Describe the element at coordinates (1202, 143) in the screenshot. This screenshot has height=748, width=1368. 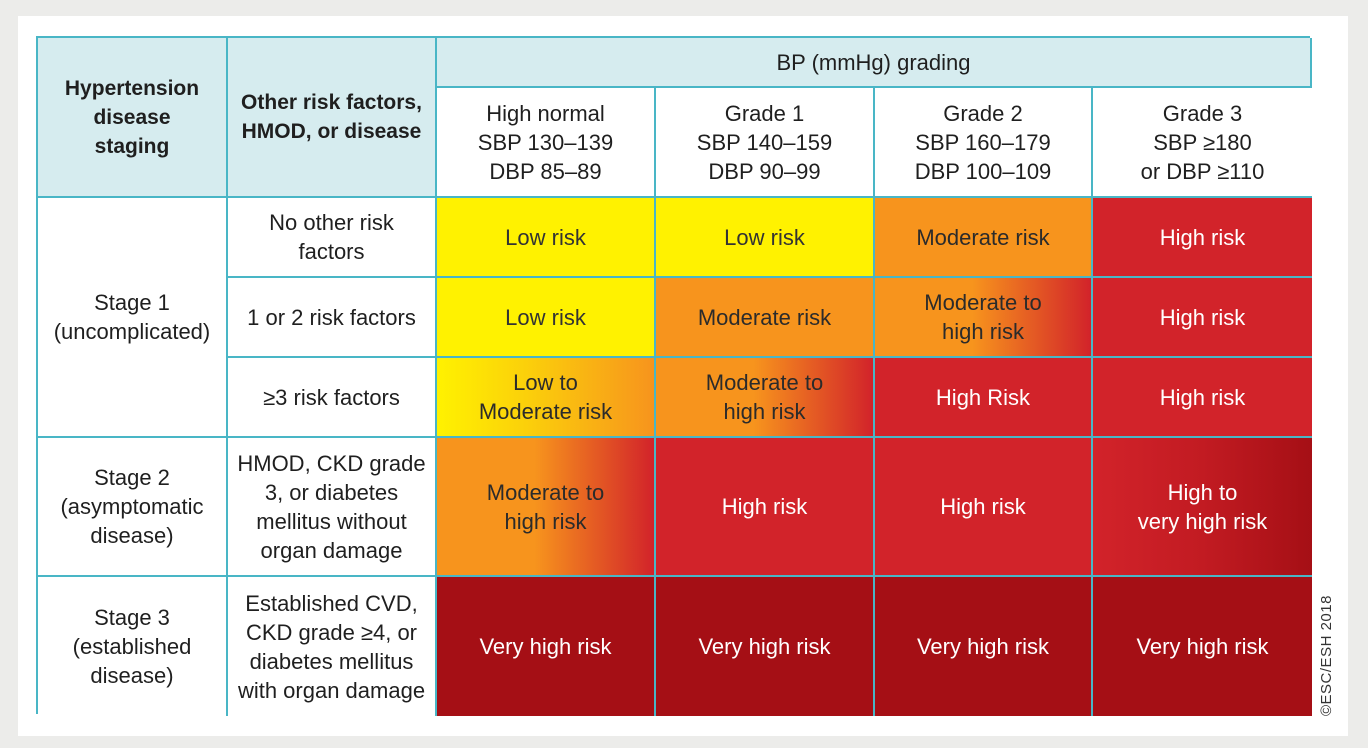
I see `header-grade-3: Grade 3 SBP ≥180 or DBP ≥110` at that location.